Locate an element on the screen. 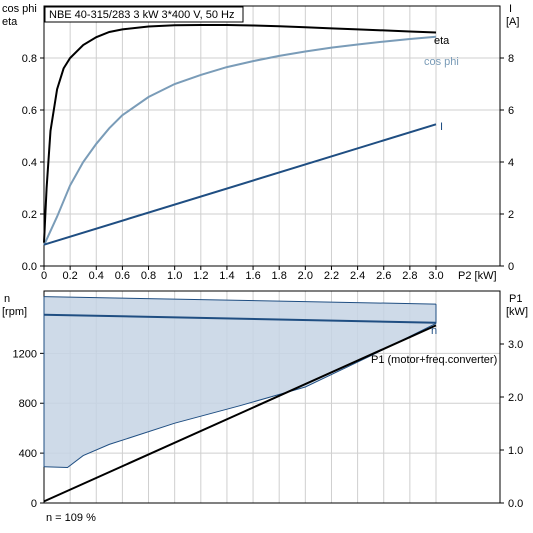  chart-title: NBE 40-315/283 3 kW 3*400 V, 50 Hz is located at coordinates (142, 15).